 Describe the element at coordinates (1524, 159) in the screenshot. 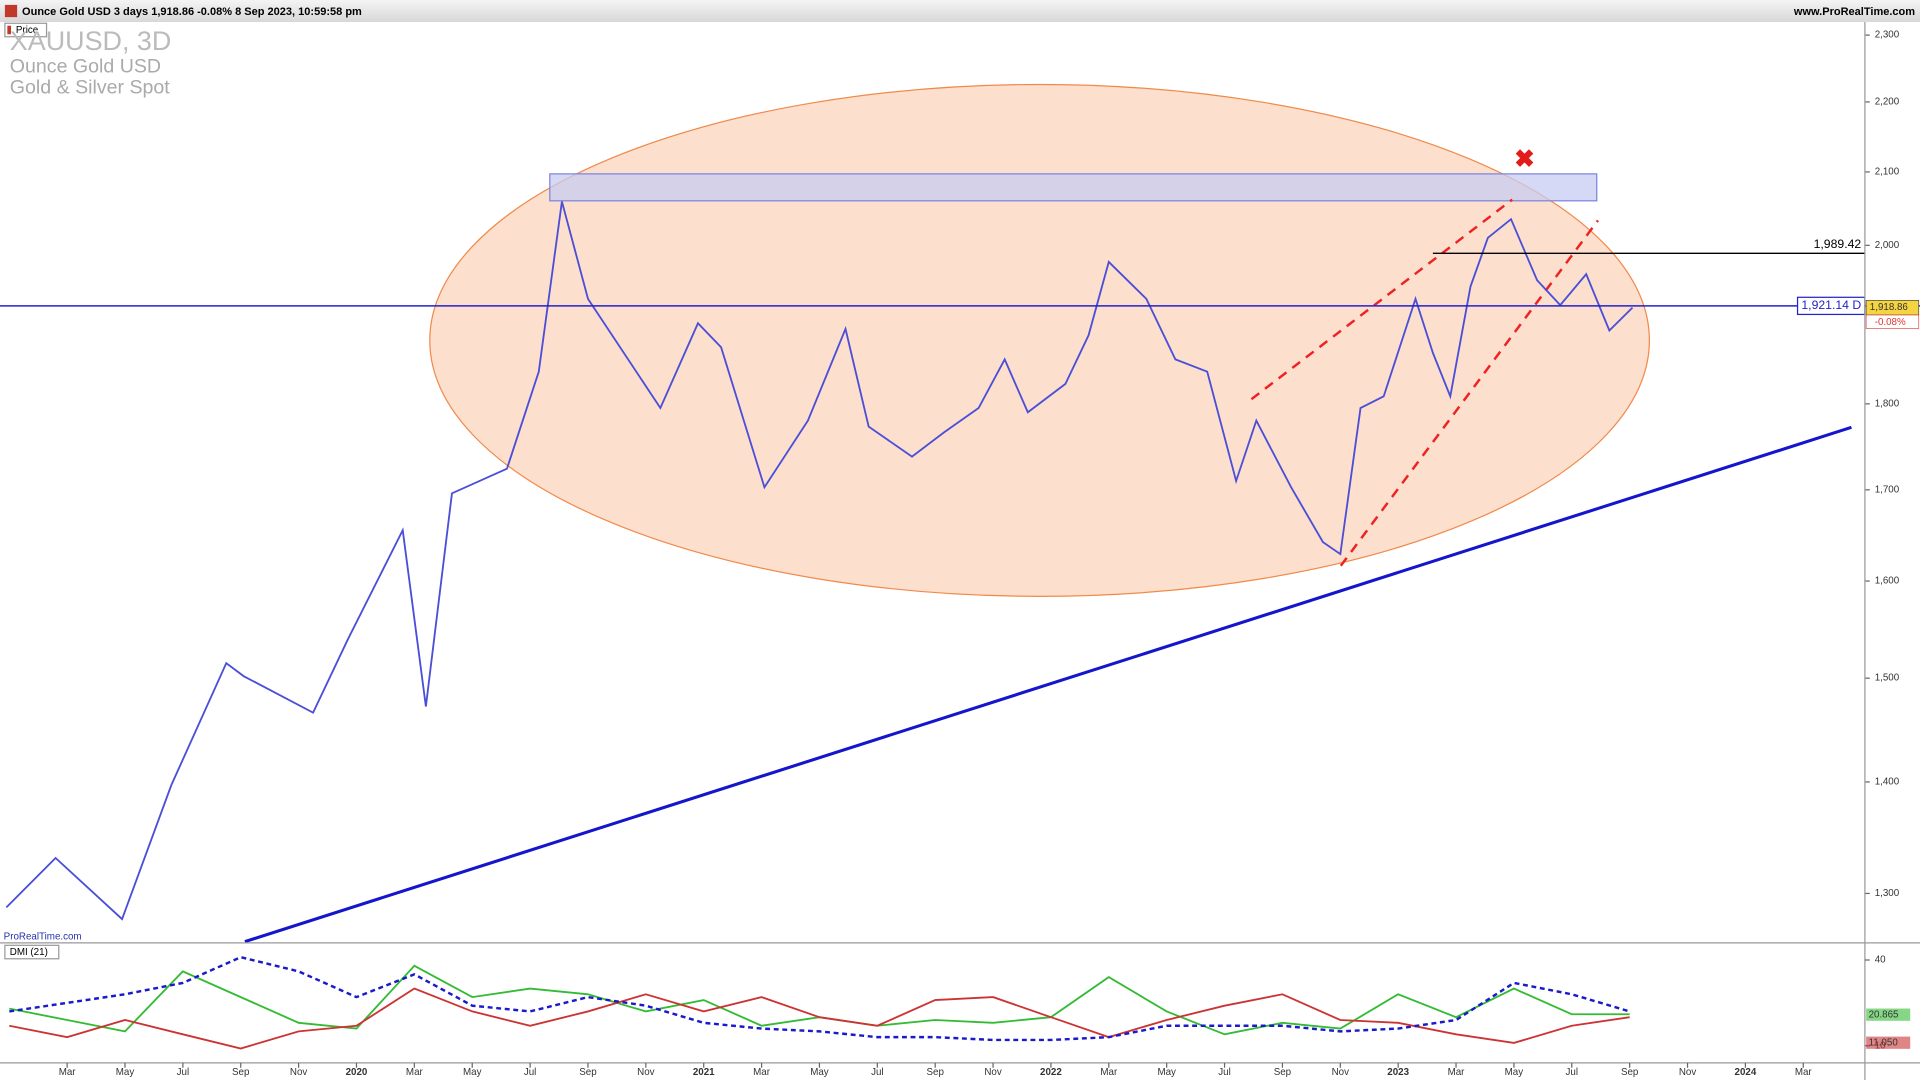

I see `x-marker: ✖` at that location.